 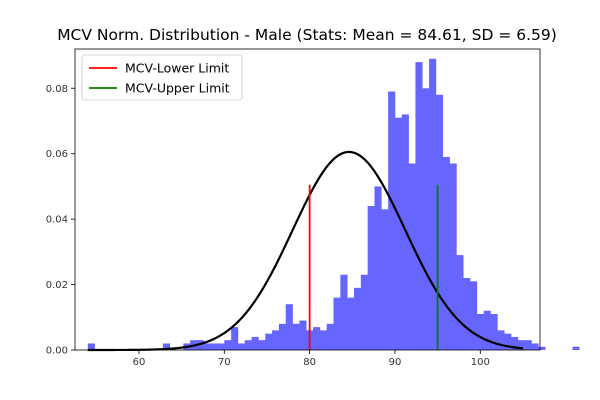 I want to click on x-tick-label: 70, so click(x=224, y=362).